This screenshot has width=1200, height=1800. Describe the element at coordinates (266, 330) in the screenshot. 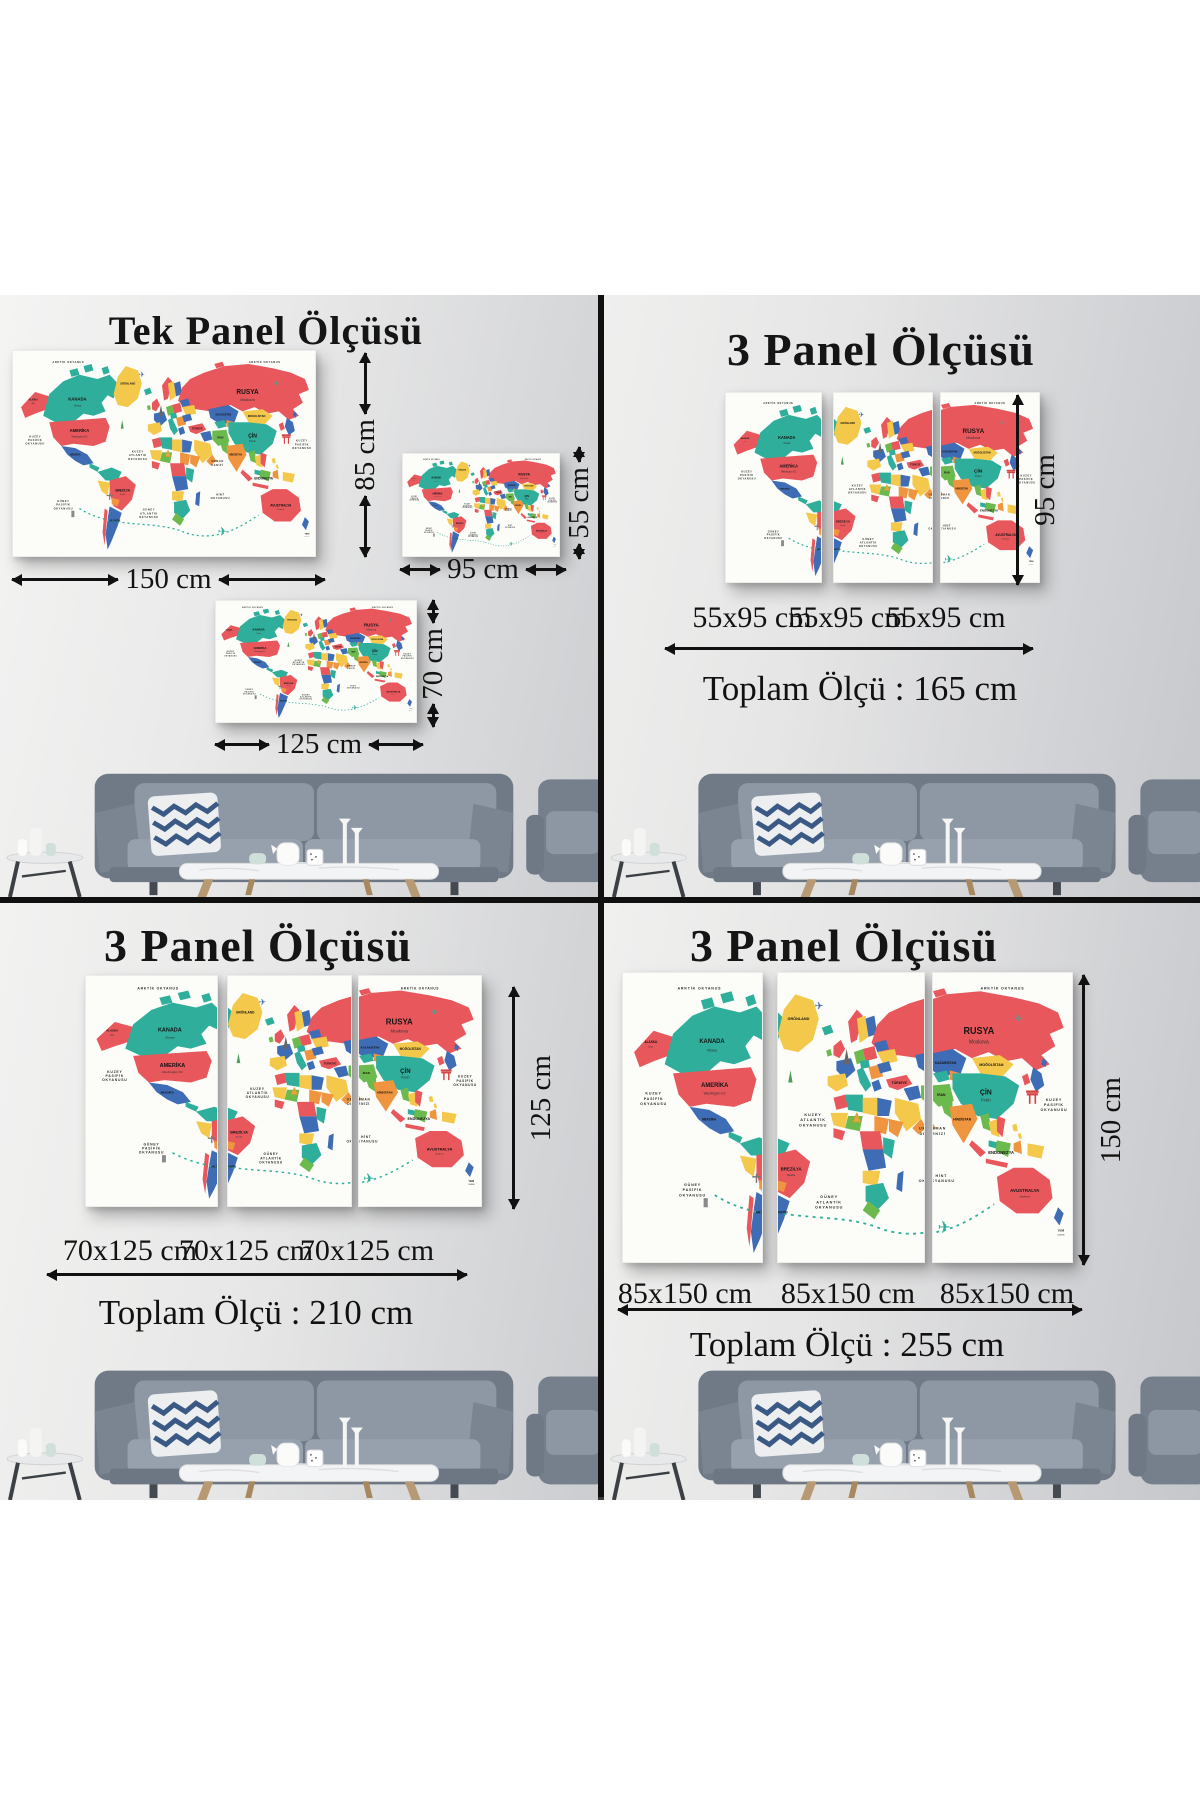

I see `quadrant-title: Tek Panel Ölçüsü` at that location.